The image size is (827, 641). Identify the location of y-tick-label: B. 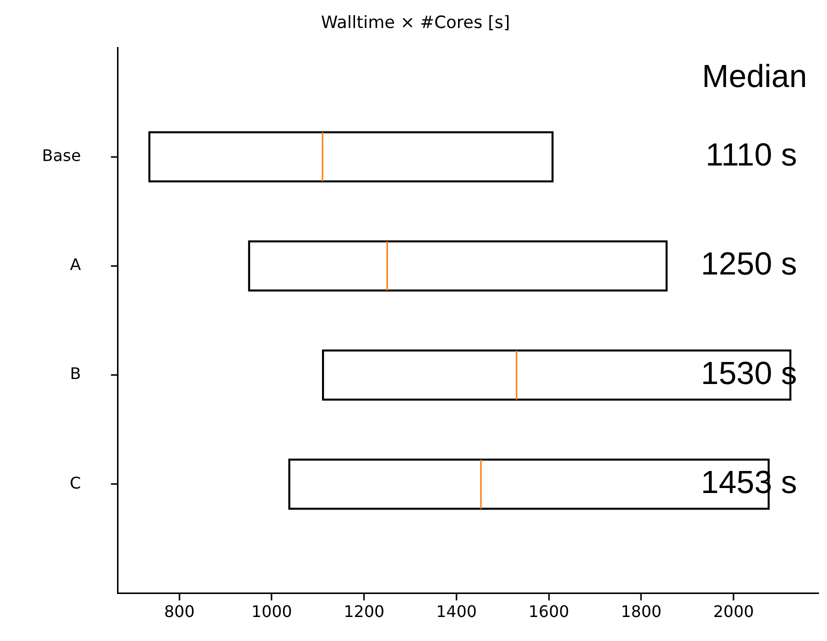
(75, 374).